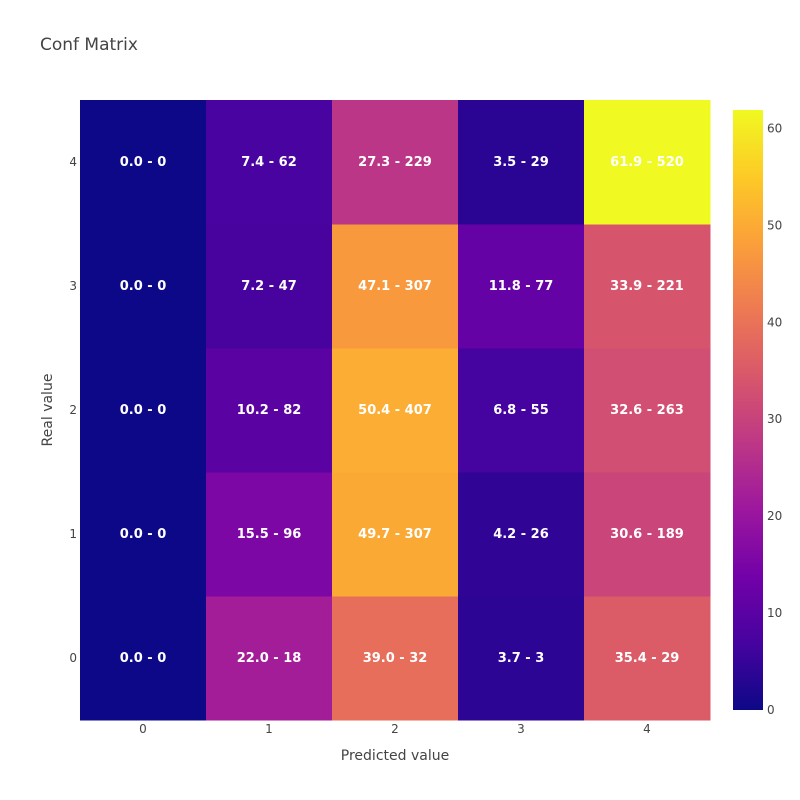 This screenshot has height=800, width=800. I want to click on y-axis-ticks: 0 1 2 3 4, so click(73, 410).